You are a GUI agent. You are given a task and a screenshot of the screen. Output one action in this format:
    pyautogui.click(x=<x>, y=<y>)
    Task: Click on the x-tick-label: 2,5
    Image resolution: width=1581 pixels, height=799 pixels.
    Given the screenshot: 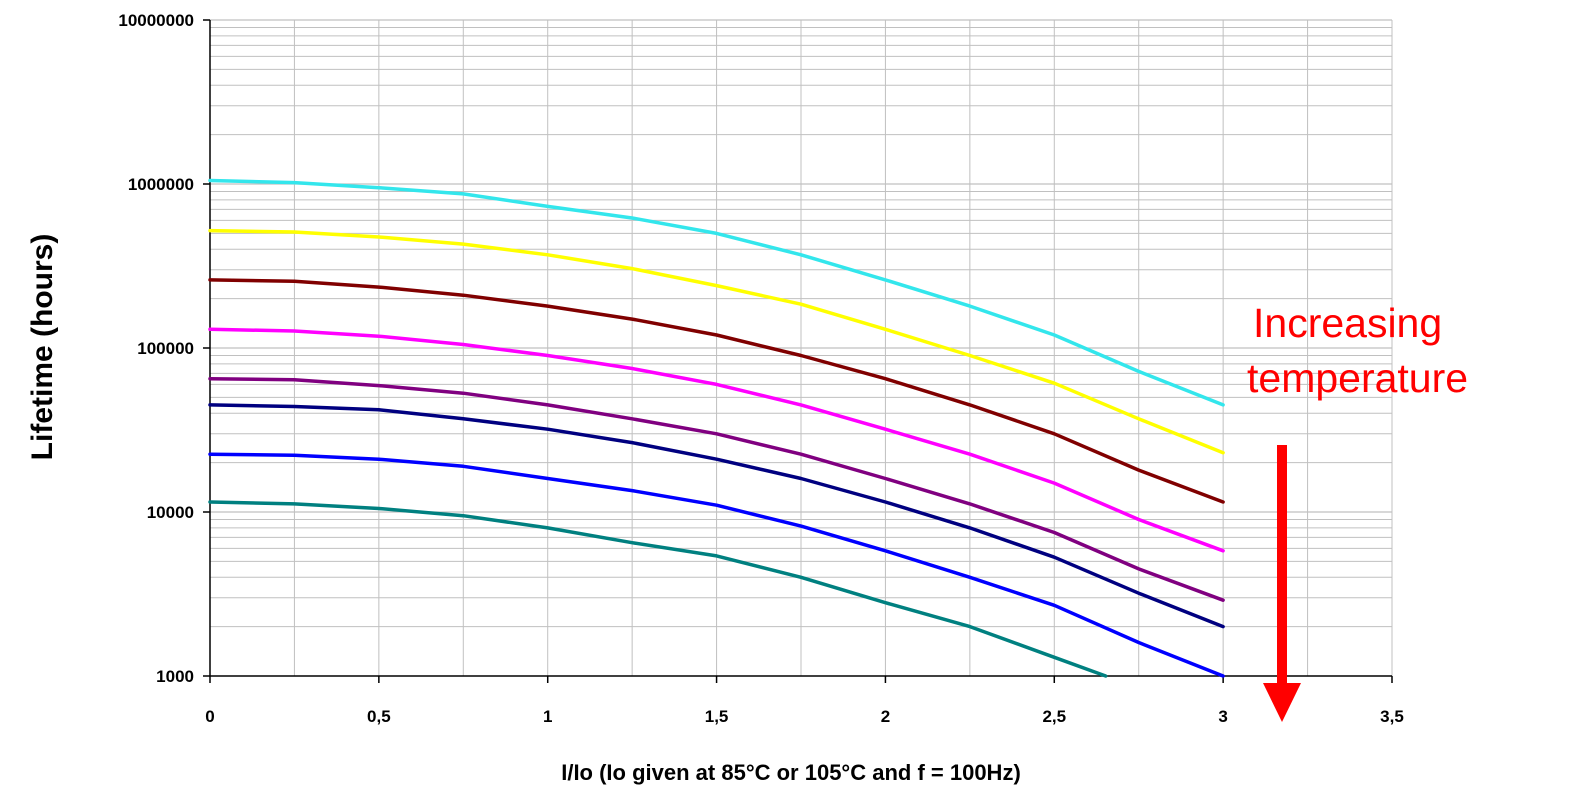 What is the action you would take?
    pyautogui.click(x=1054, y=716)
    